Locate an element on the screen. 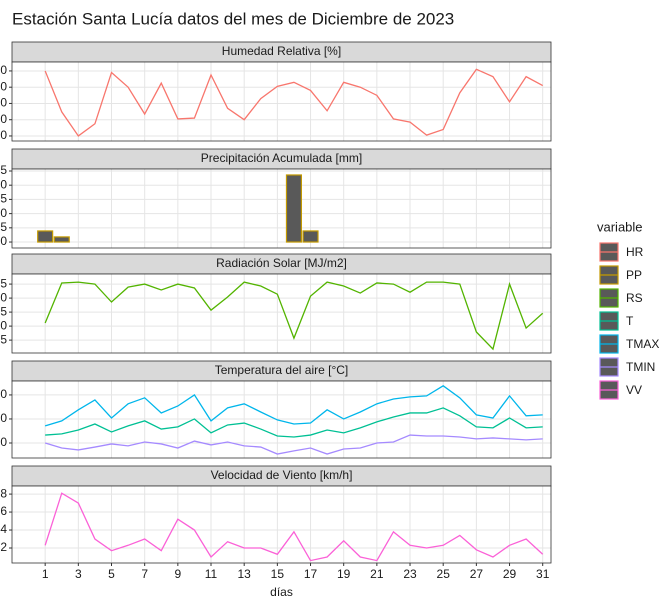  x-tick-label: 23 is located at coordinates (410, 574).